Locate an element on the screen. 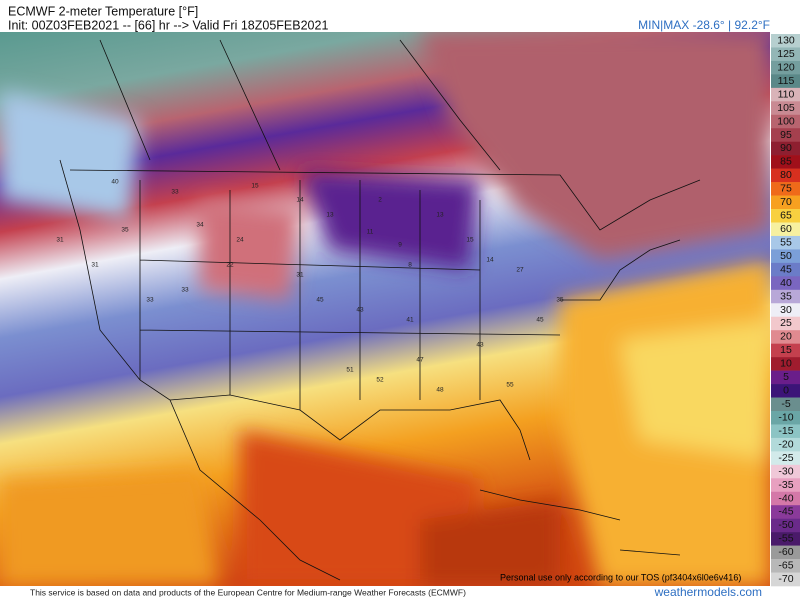 The image size is (800, 600). colorbar-label: 55 is located at coordinates (786, 242).